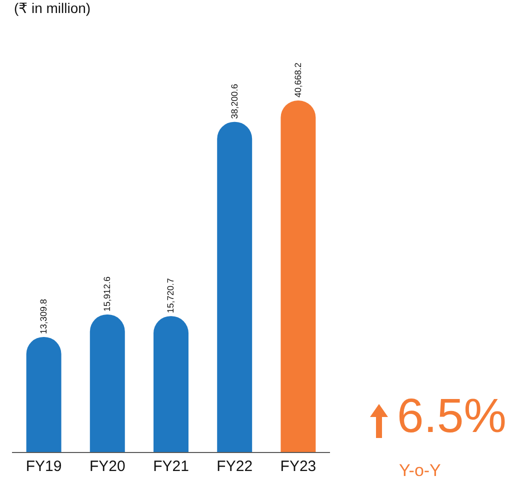 Image resolution: width=525 pixels, height=482 pixels. Describe the element at coordinates (43, 316) in the screenshot. I see `data-label: 13,309.8` at that location.